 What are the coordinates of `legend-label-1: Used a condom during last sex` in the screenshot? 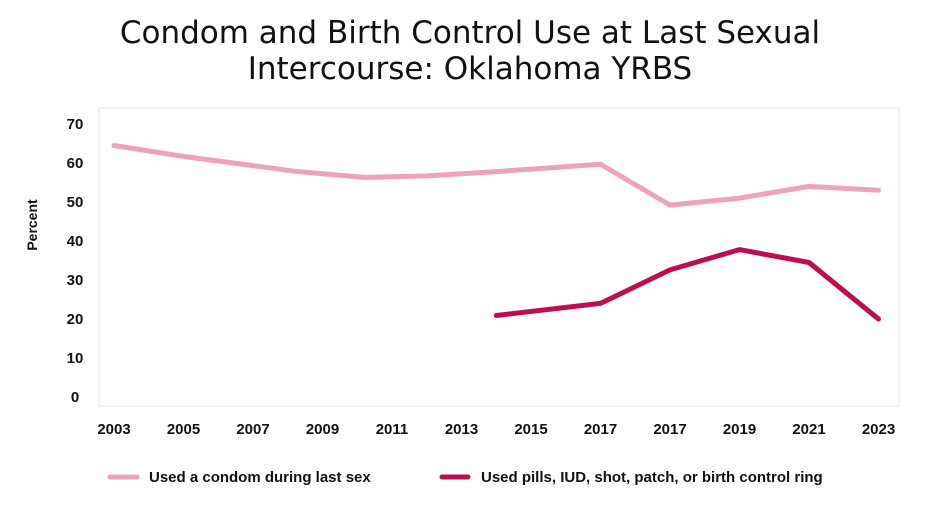 It's located at (260, 477).